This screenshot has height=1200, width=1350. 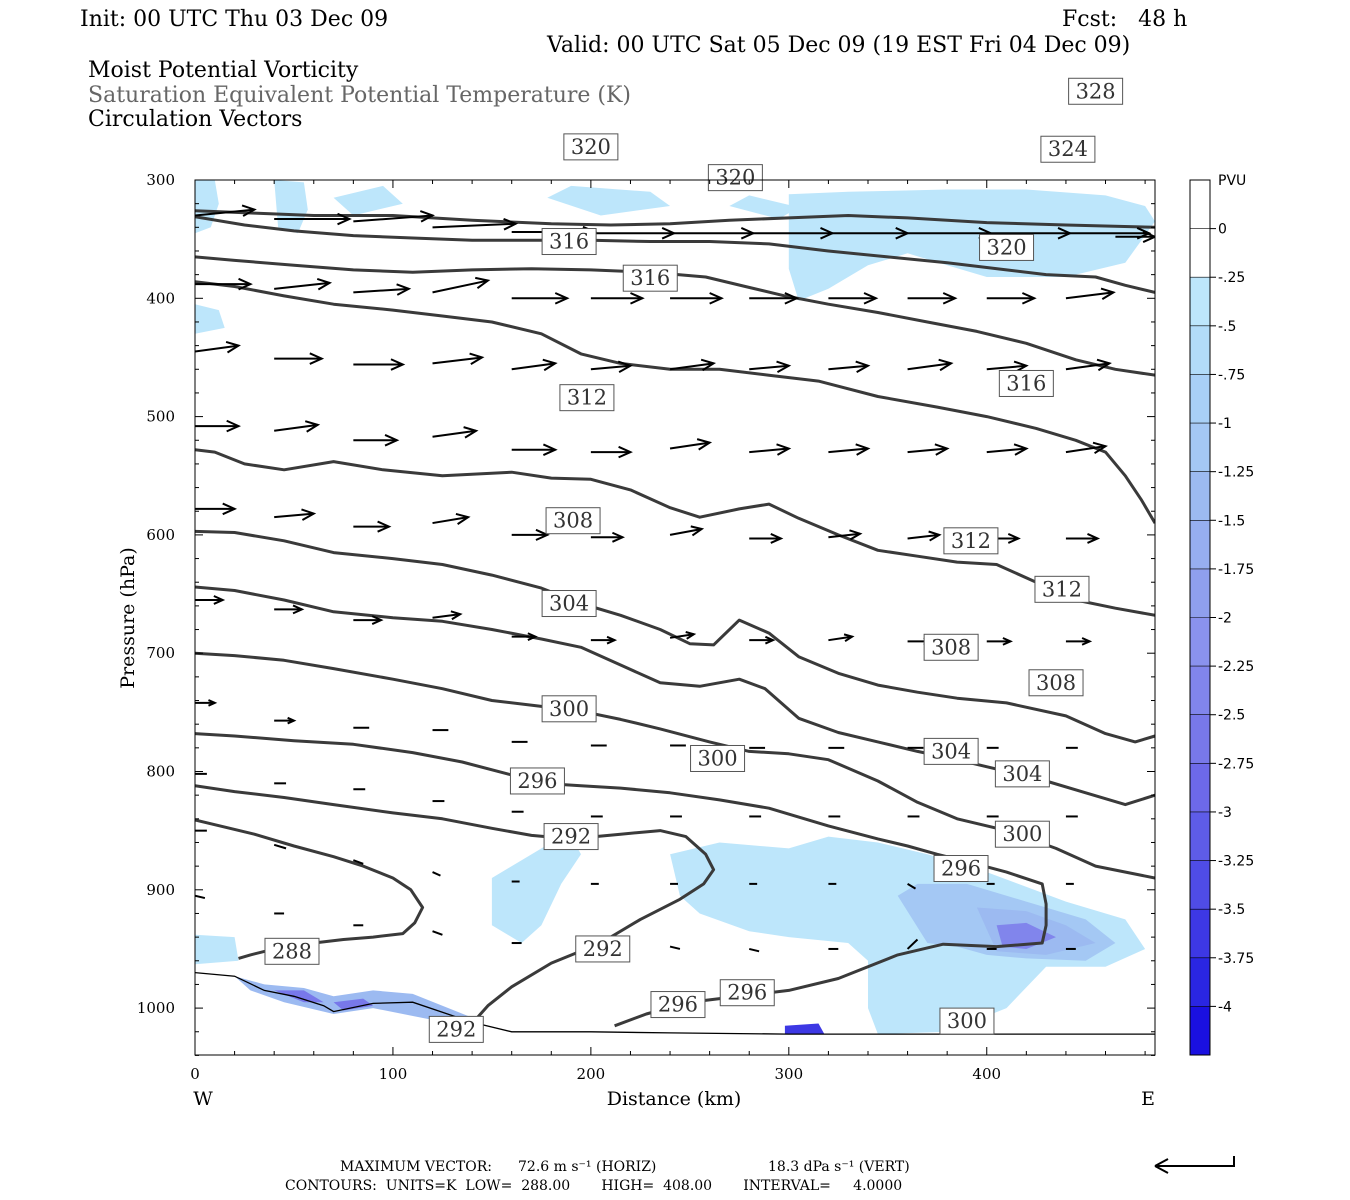 What do you see at coordinates (1194, 1165) in the screenshot?
I see `reference-vector-icon` at bounding box center [1194, 1165].